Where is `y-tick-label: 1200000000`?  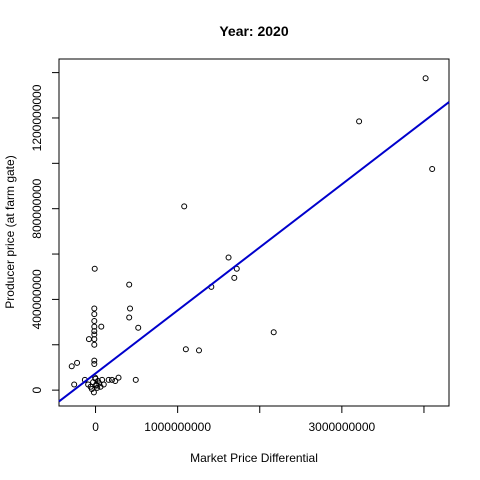
y-tick-label: 1200000000 is located at coordinates (37, 117).